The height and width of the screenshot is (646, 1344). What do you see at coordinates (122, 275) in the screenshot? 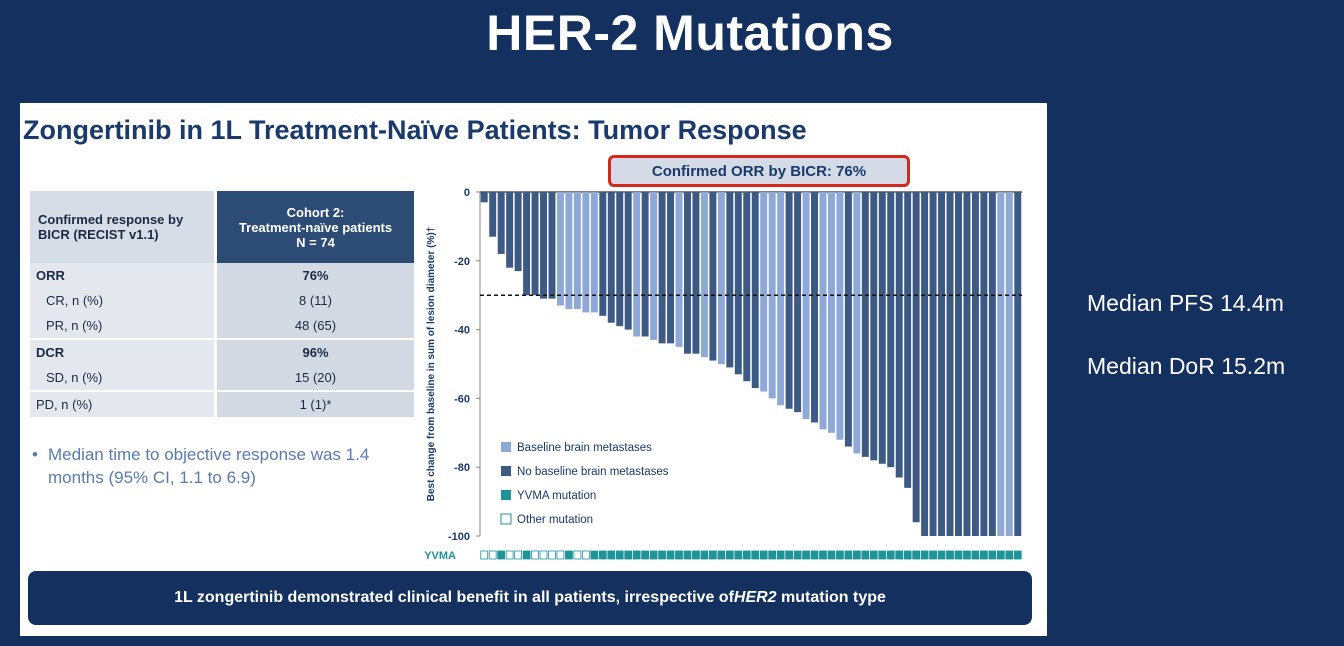
I see `row-label: ORR` at bounding box center [122, 275].